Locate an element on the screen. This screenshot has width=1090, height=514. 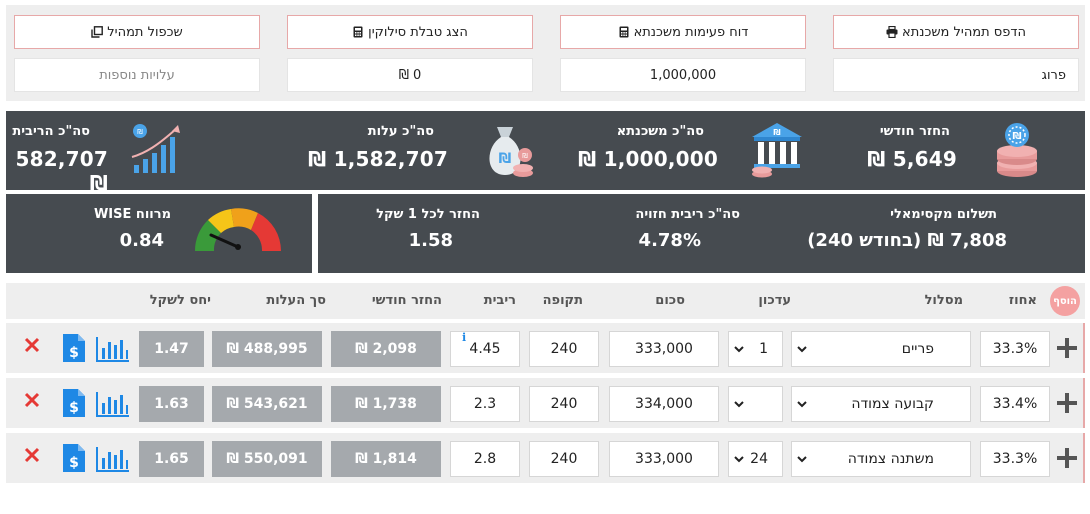
track-select-value: פריים is located at coordinates (917, 349).